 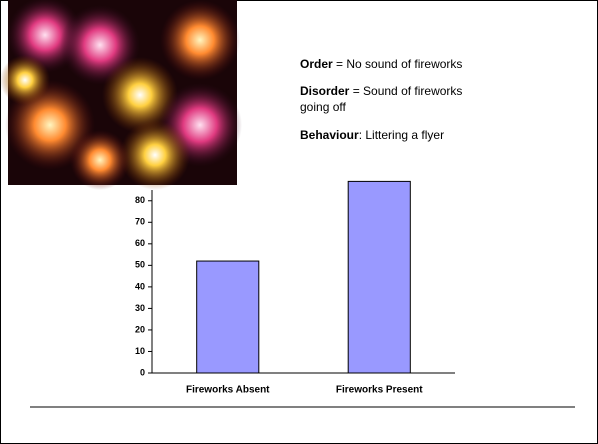 What do you see at coordinates (140, 222) in the screenshot?
I see `y-tick-label: 70` at bounding box center [140, 222].